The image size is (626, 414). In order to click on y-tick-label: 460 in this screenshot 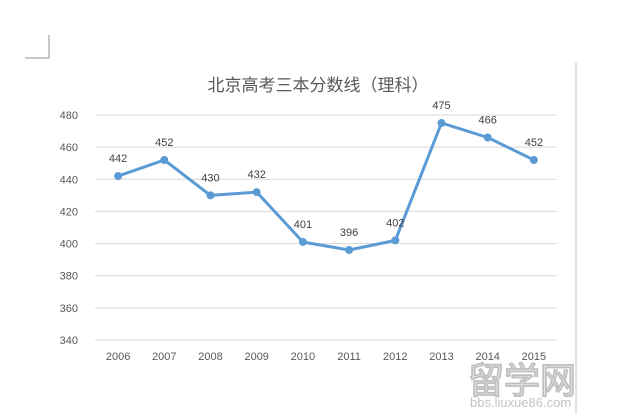, I will do `click(69, 148)`.